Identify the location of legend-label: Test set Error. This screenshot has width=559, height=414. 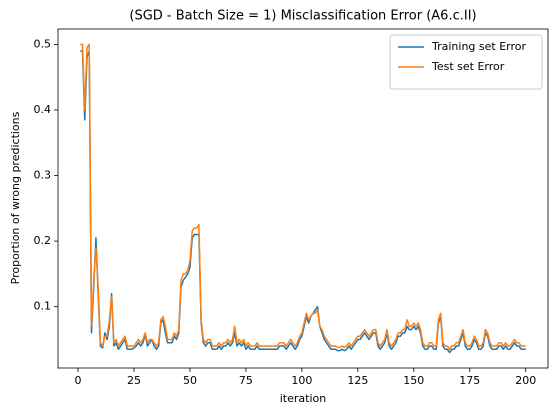
(468, 66).